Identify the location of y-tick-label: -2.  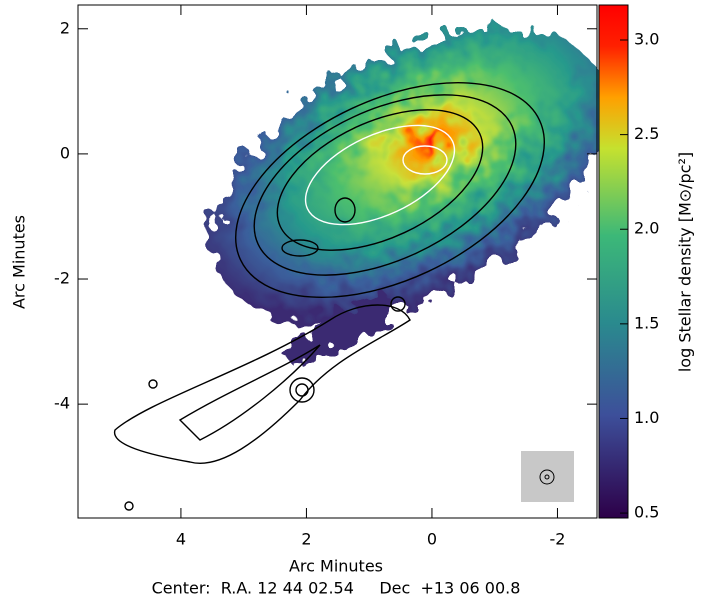
(62, 278).